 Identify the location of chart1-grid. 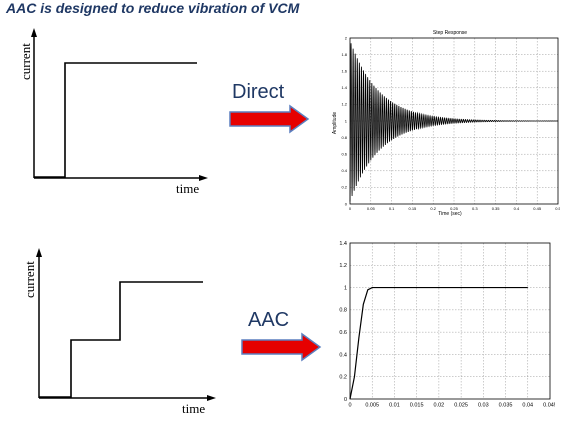
(454, 121).